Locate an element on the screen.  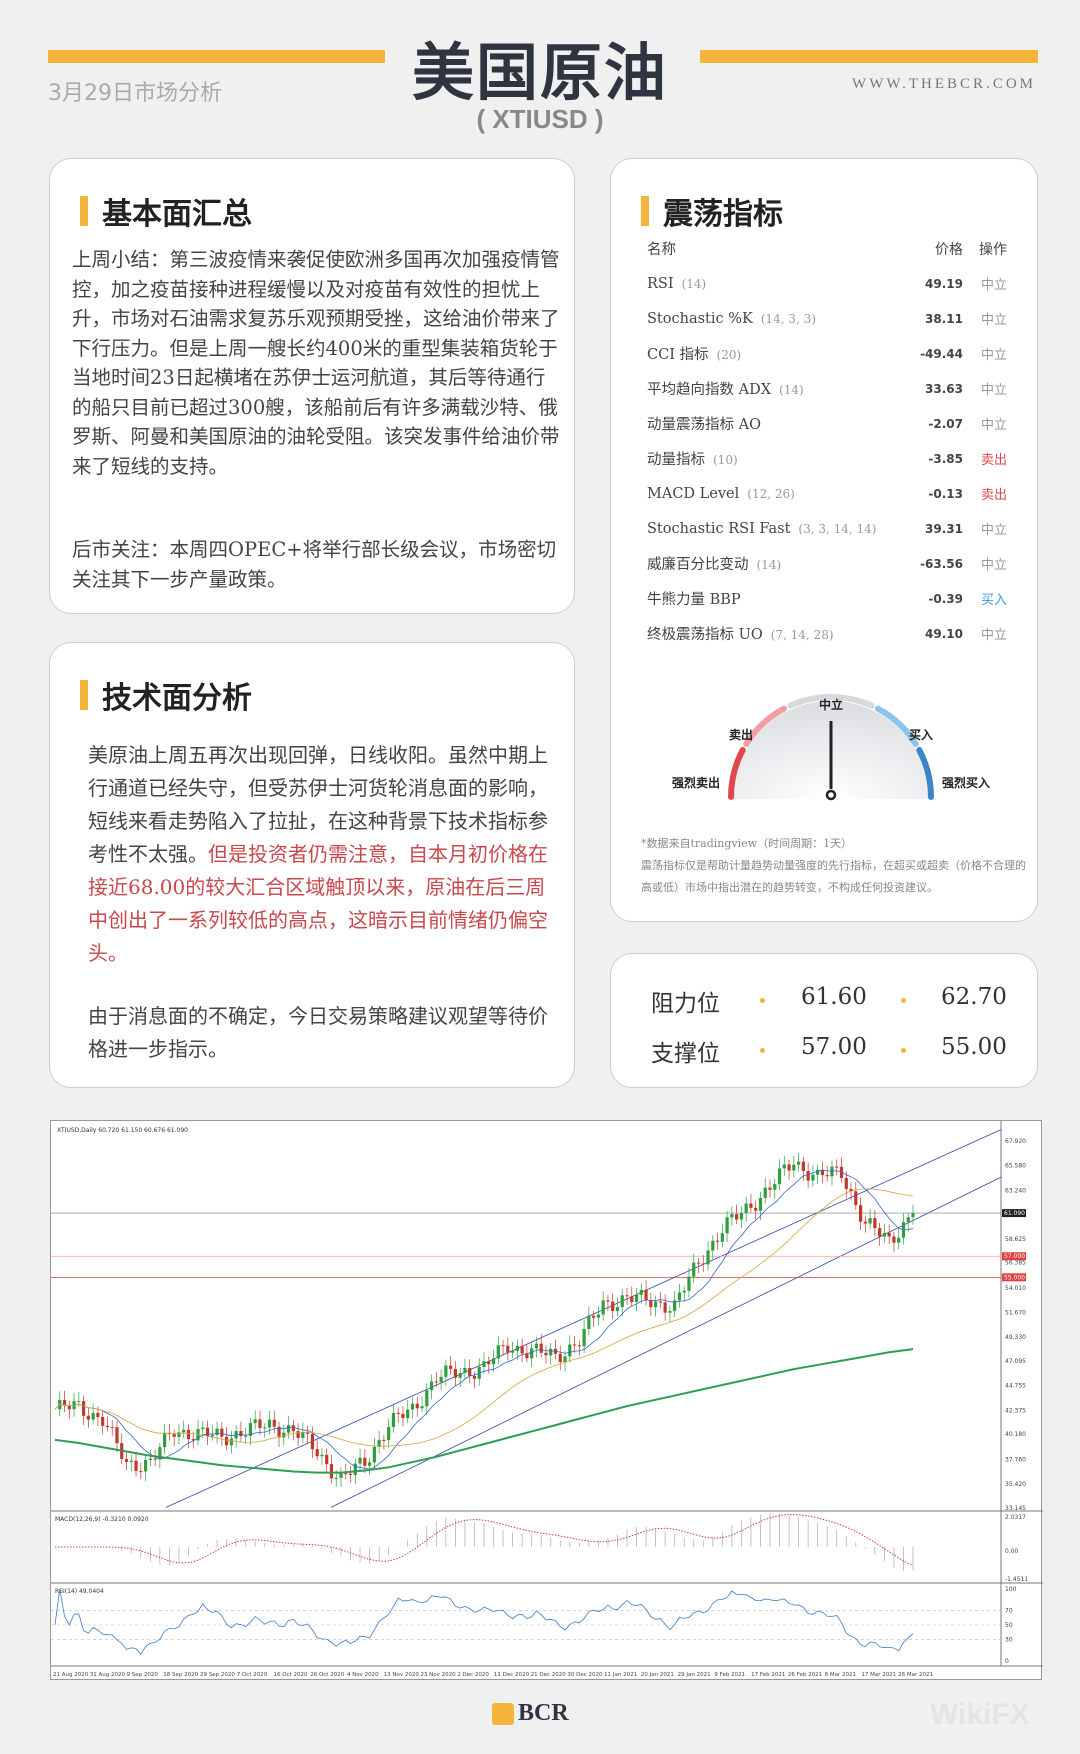
indicator-param: (20) is located at coordinates (729, 355).